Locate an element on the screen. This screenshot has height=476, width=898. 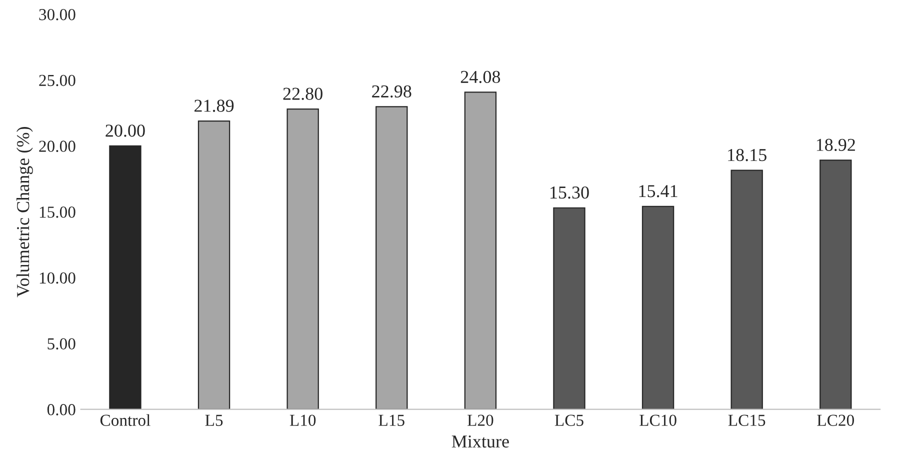
data-label: 18.92 is located at coordinates (835, 145).